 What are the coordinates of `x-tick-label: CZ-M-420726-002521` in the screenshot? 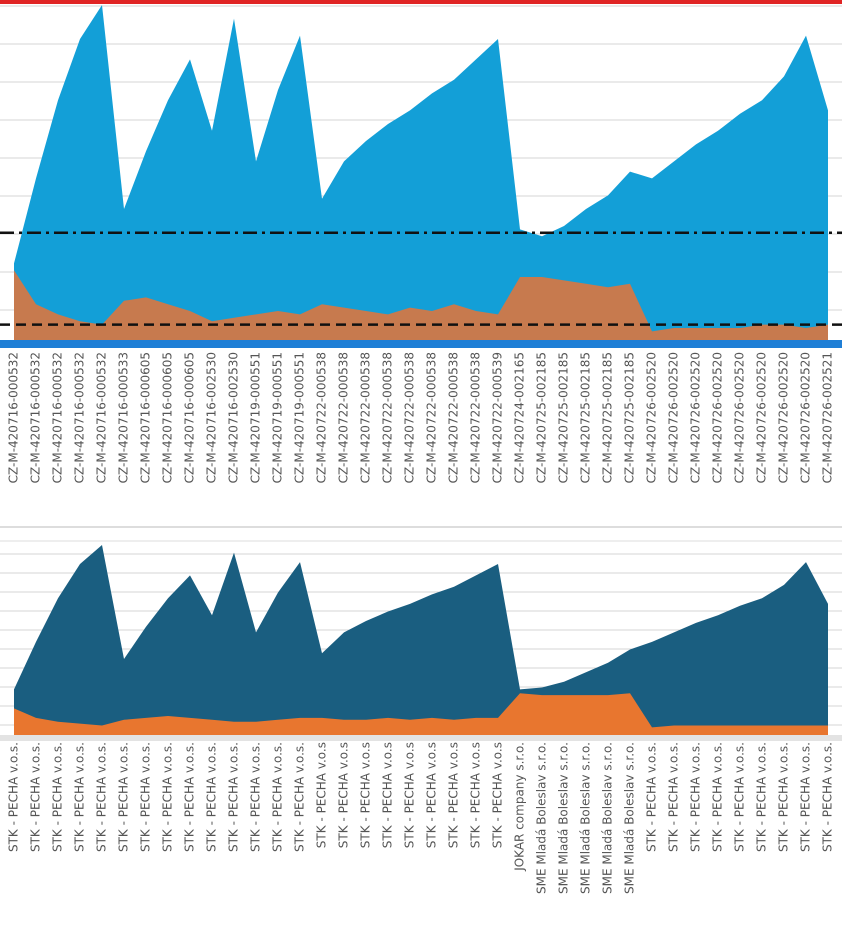 It's located at (828, 417).